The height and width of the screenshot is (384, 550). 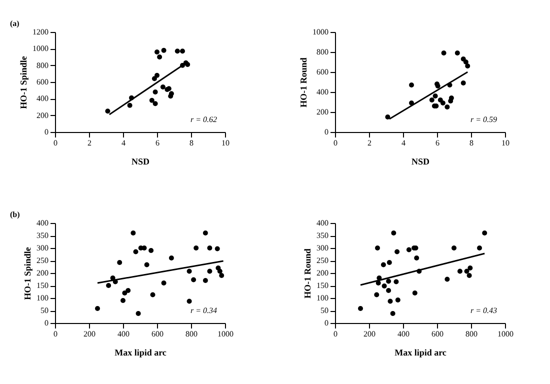 What do you see at coordinates (15, 214) in the screenshot?
I see `chart-title: (b)` at bounding box center [15, 214].